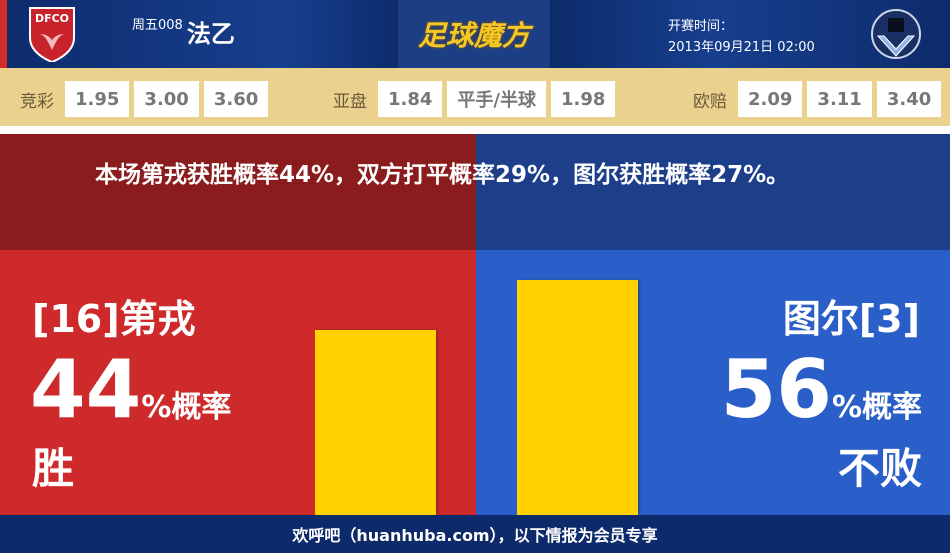  I want to click on odds-value: 3.11, so click(839, 99).